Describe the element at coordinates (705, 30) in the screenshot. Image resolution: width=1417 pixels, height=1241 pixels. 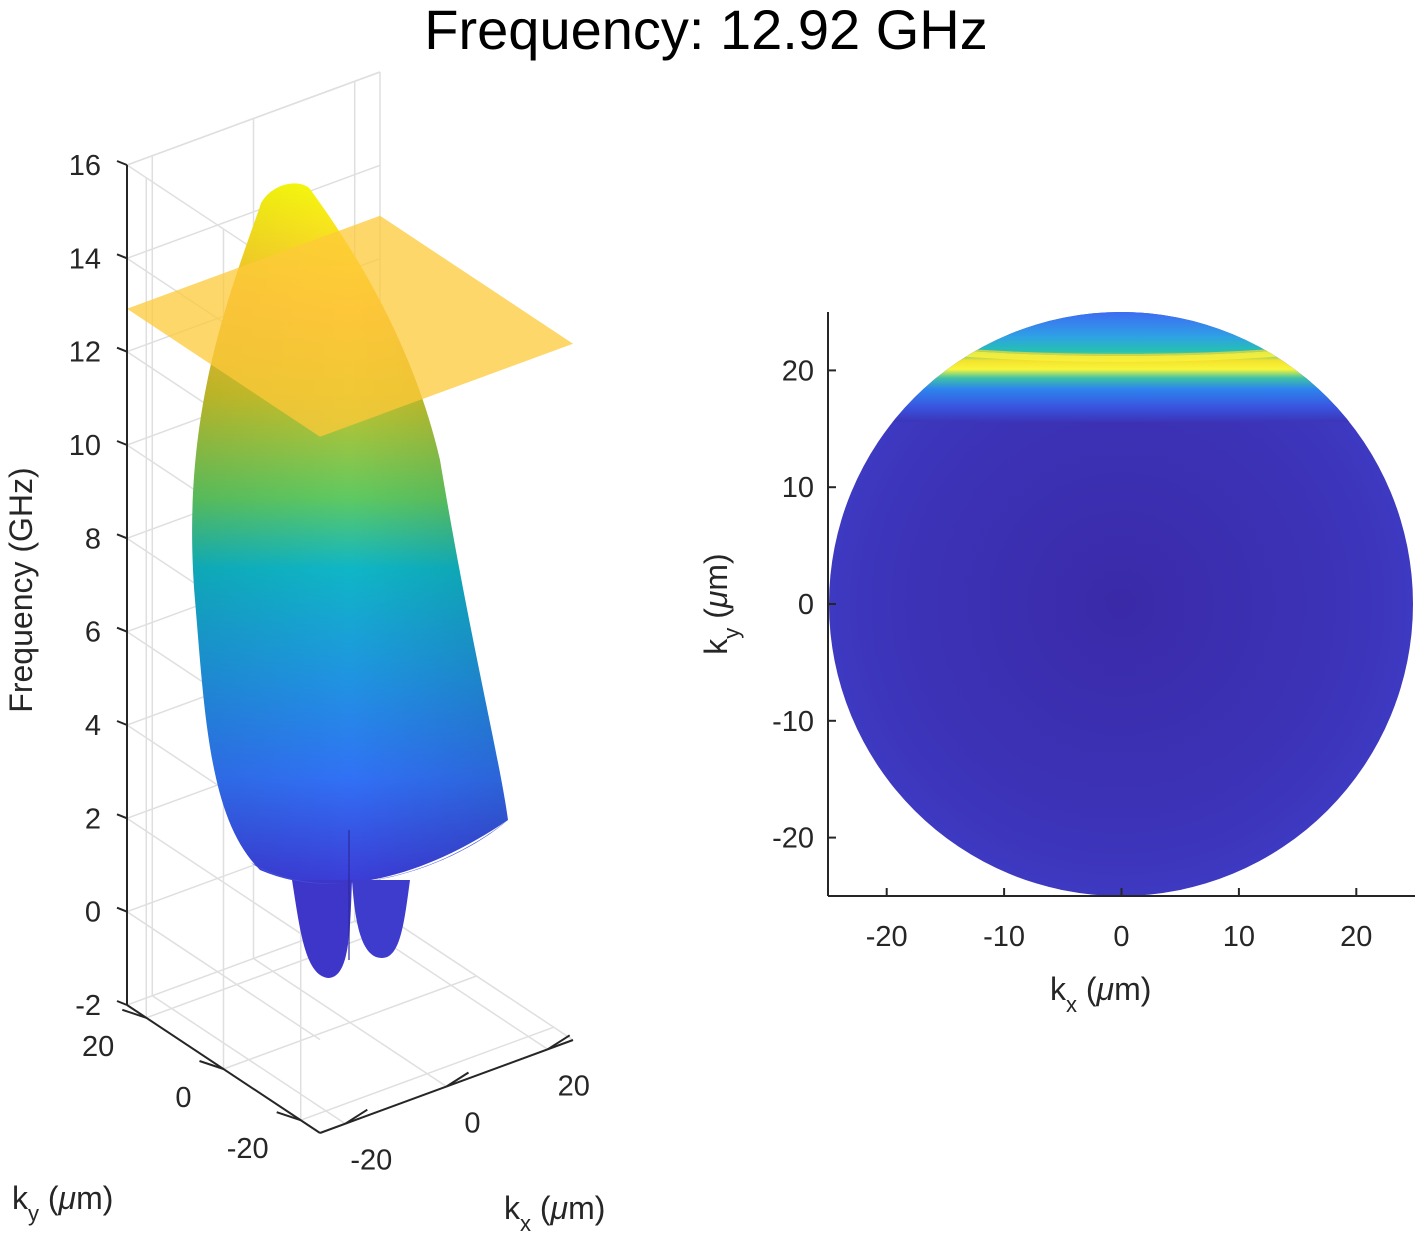
I see `figure-title: Frequency: 12.92 GHz` at that location.